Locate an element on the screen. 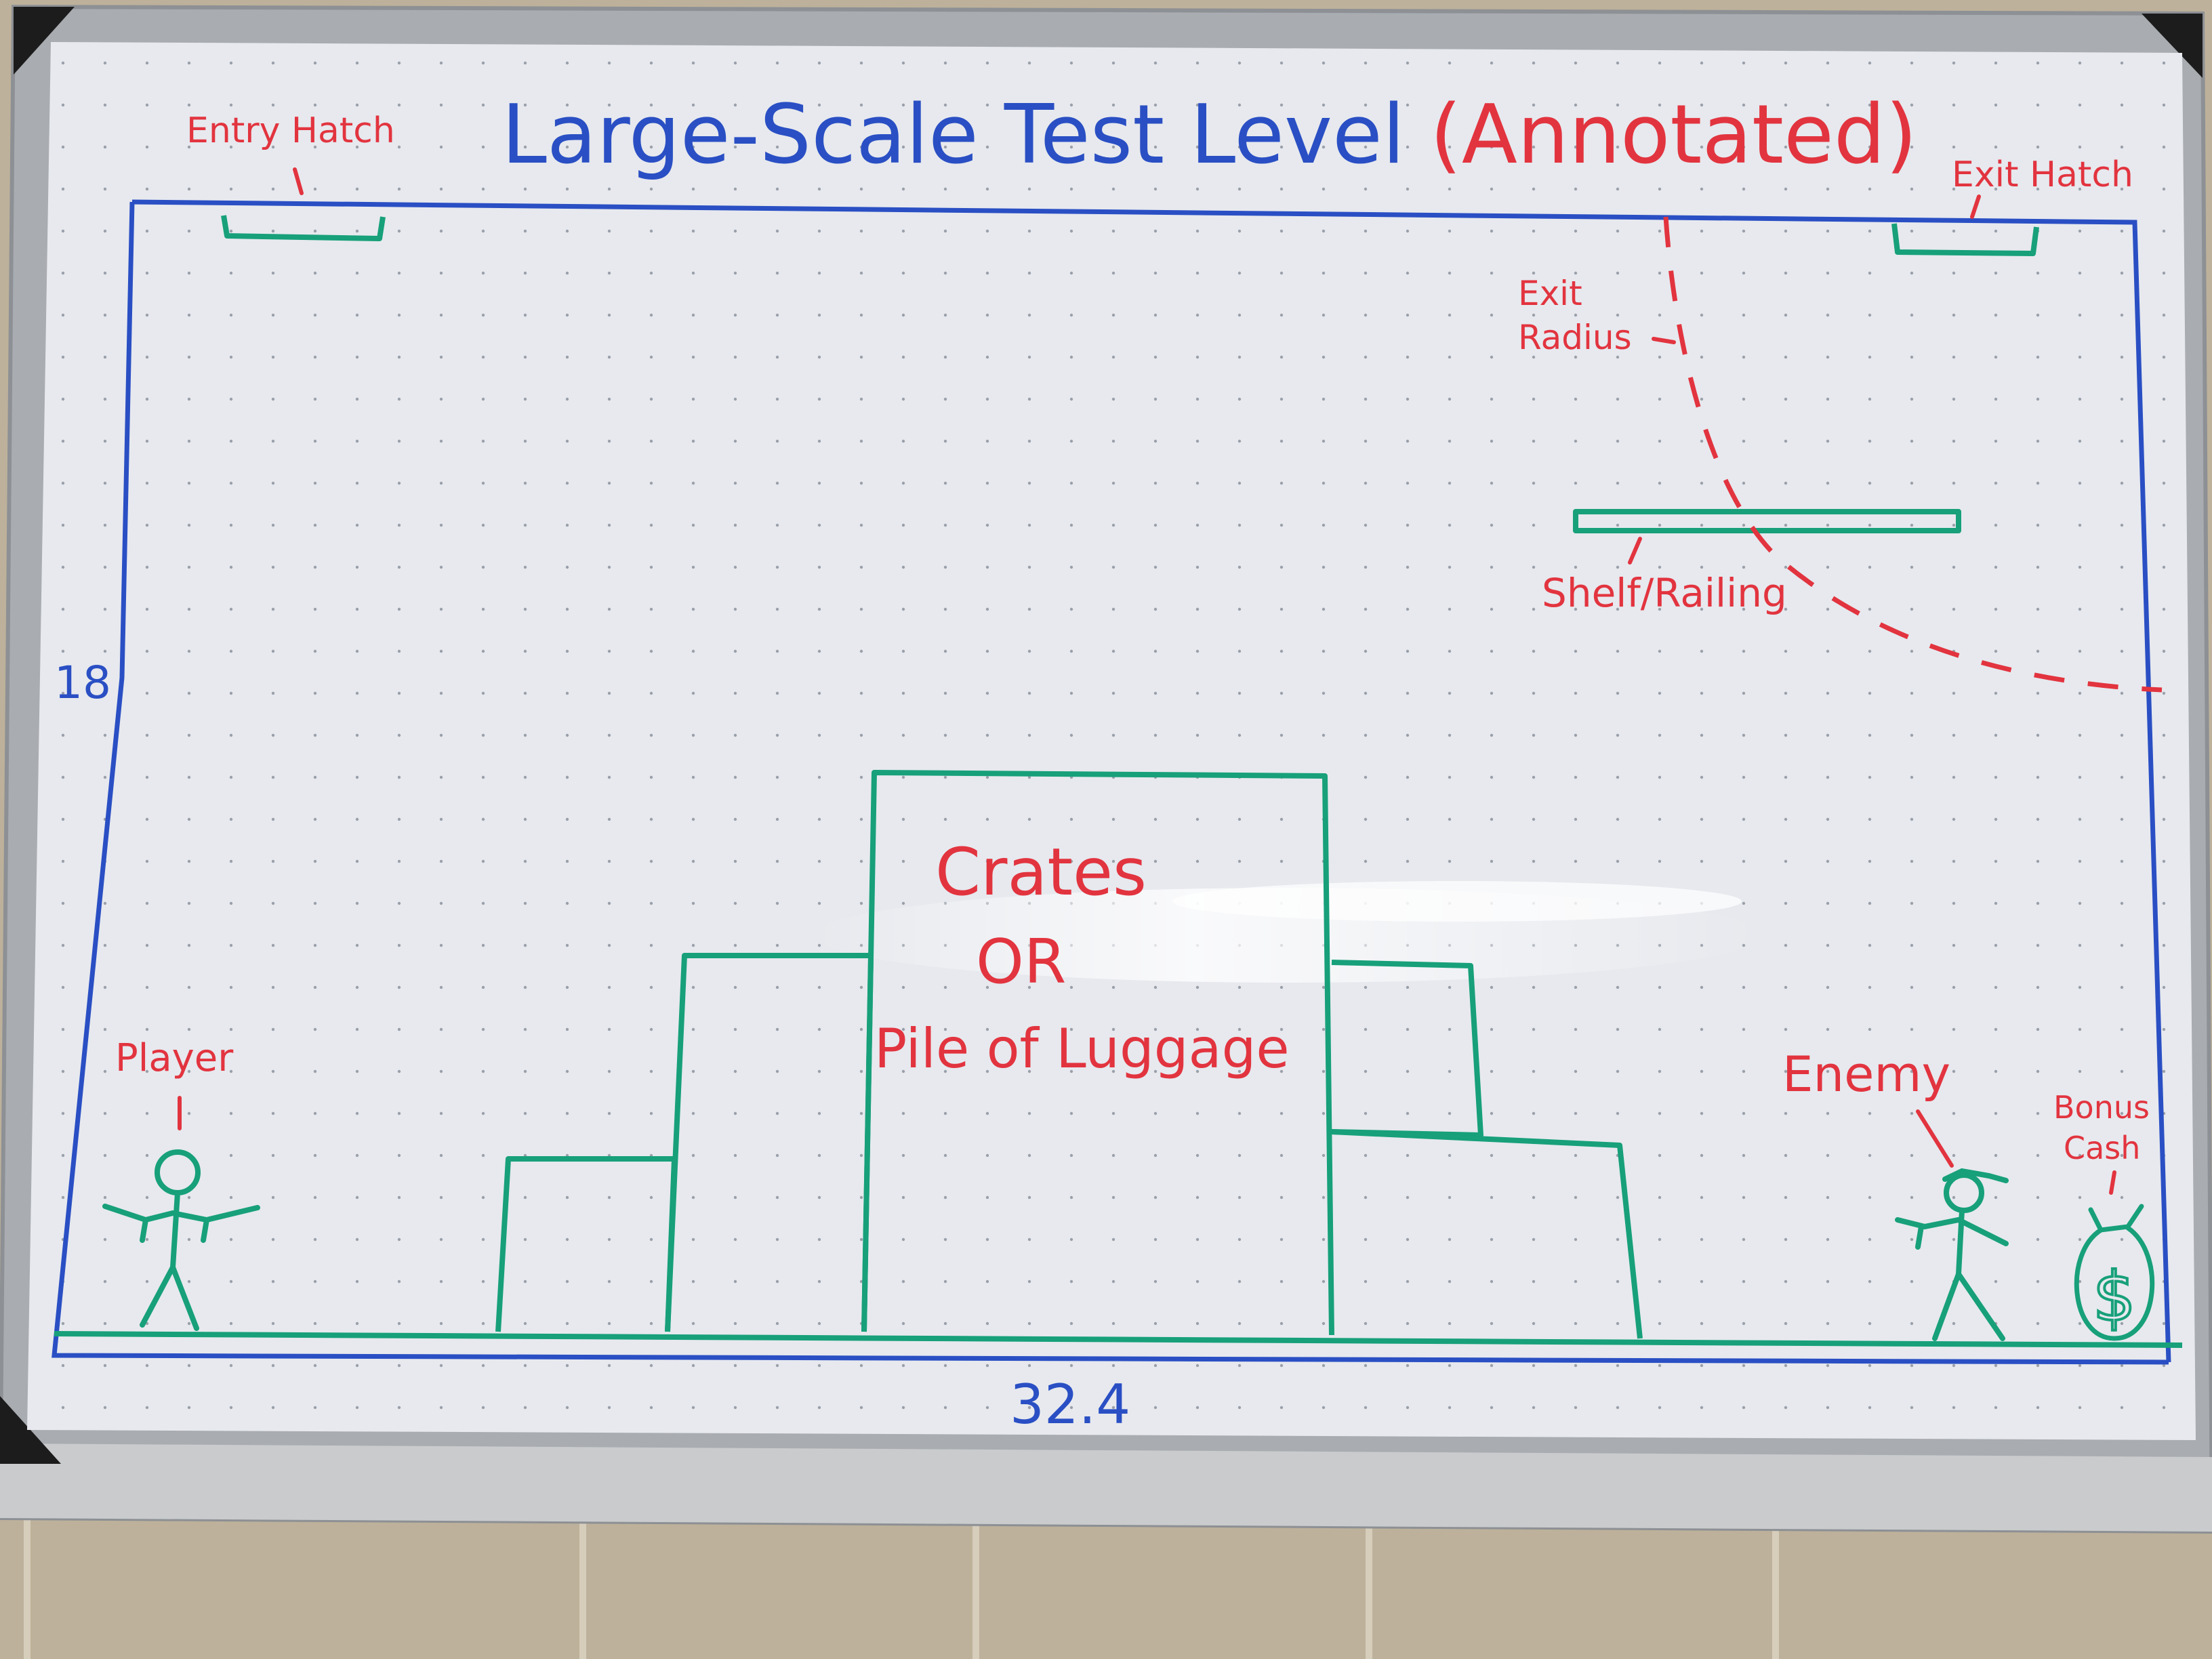  shelf-railing is located at coordinates (1767, 521).